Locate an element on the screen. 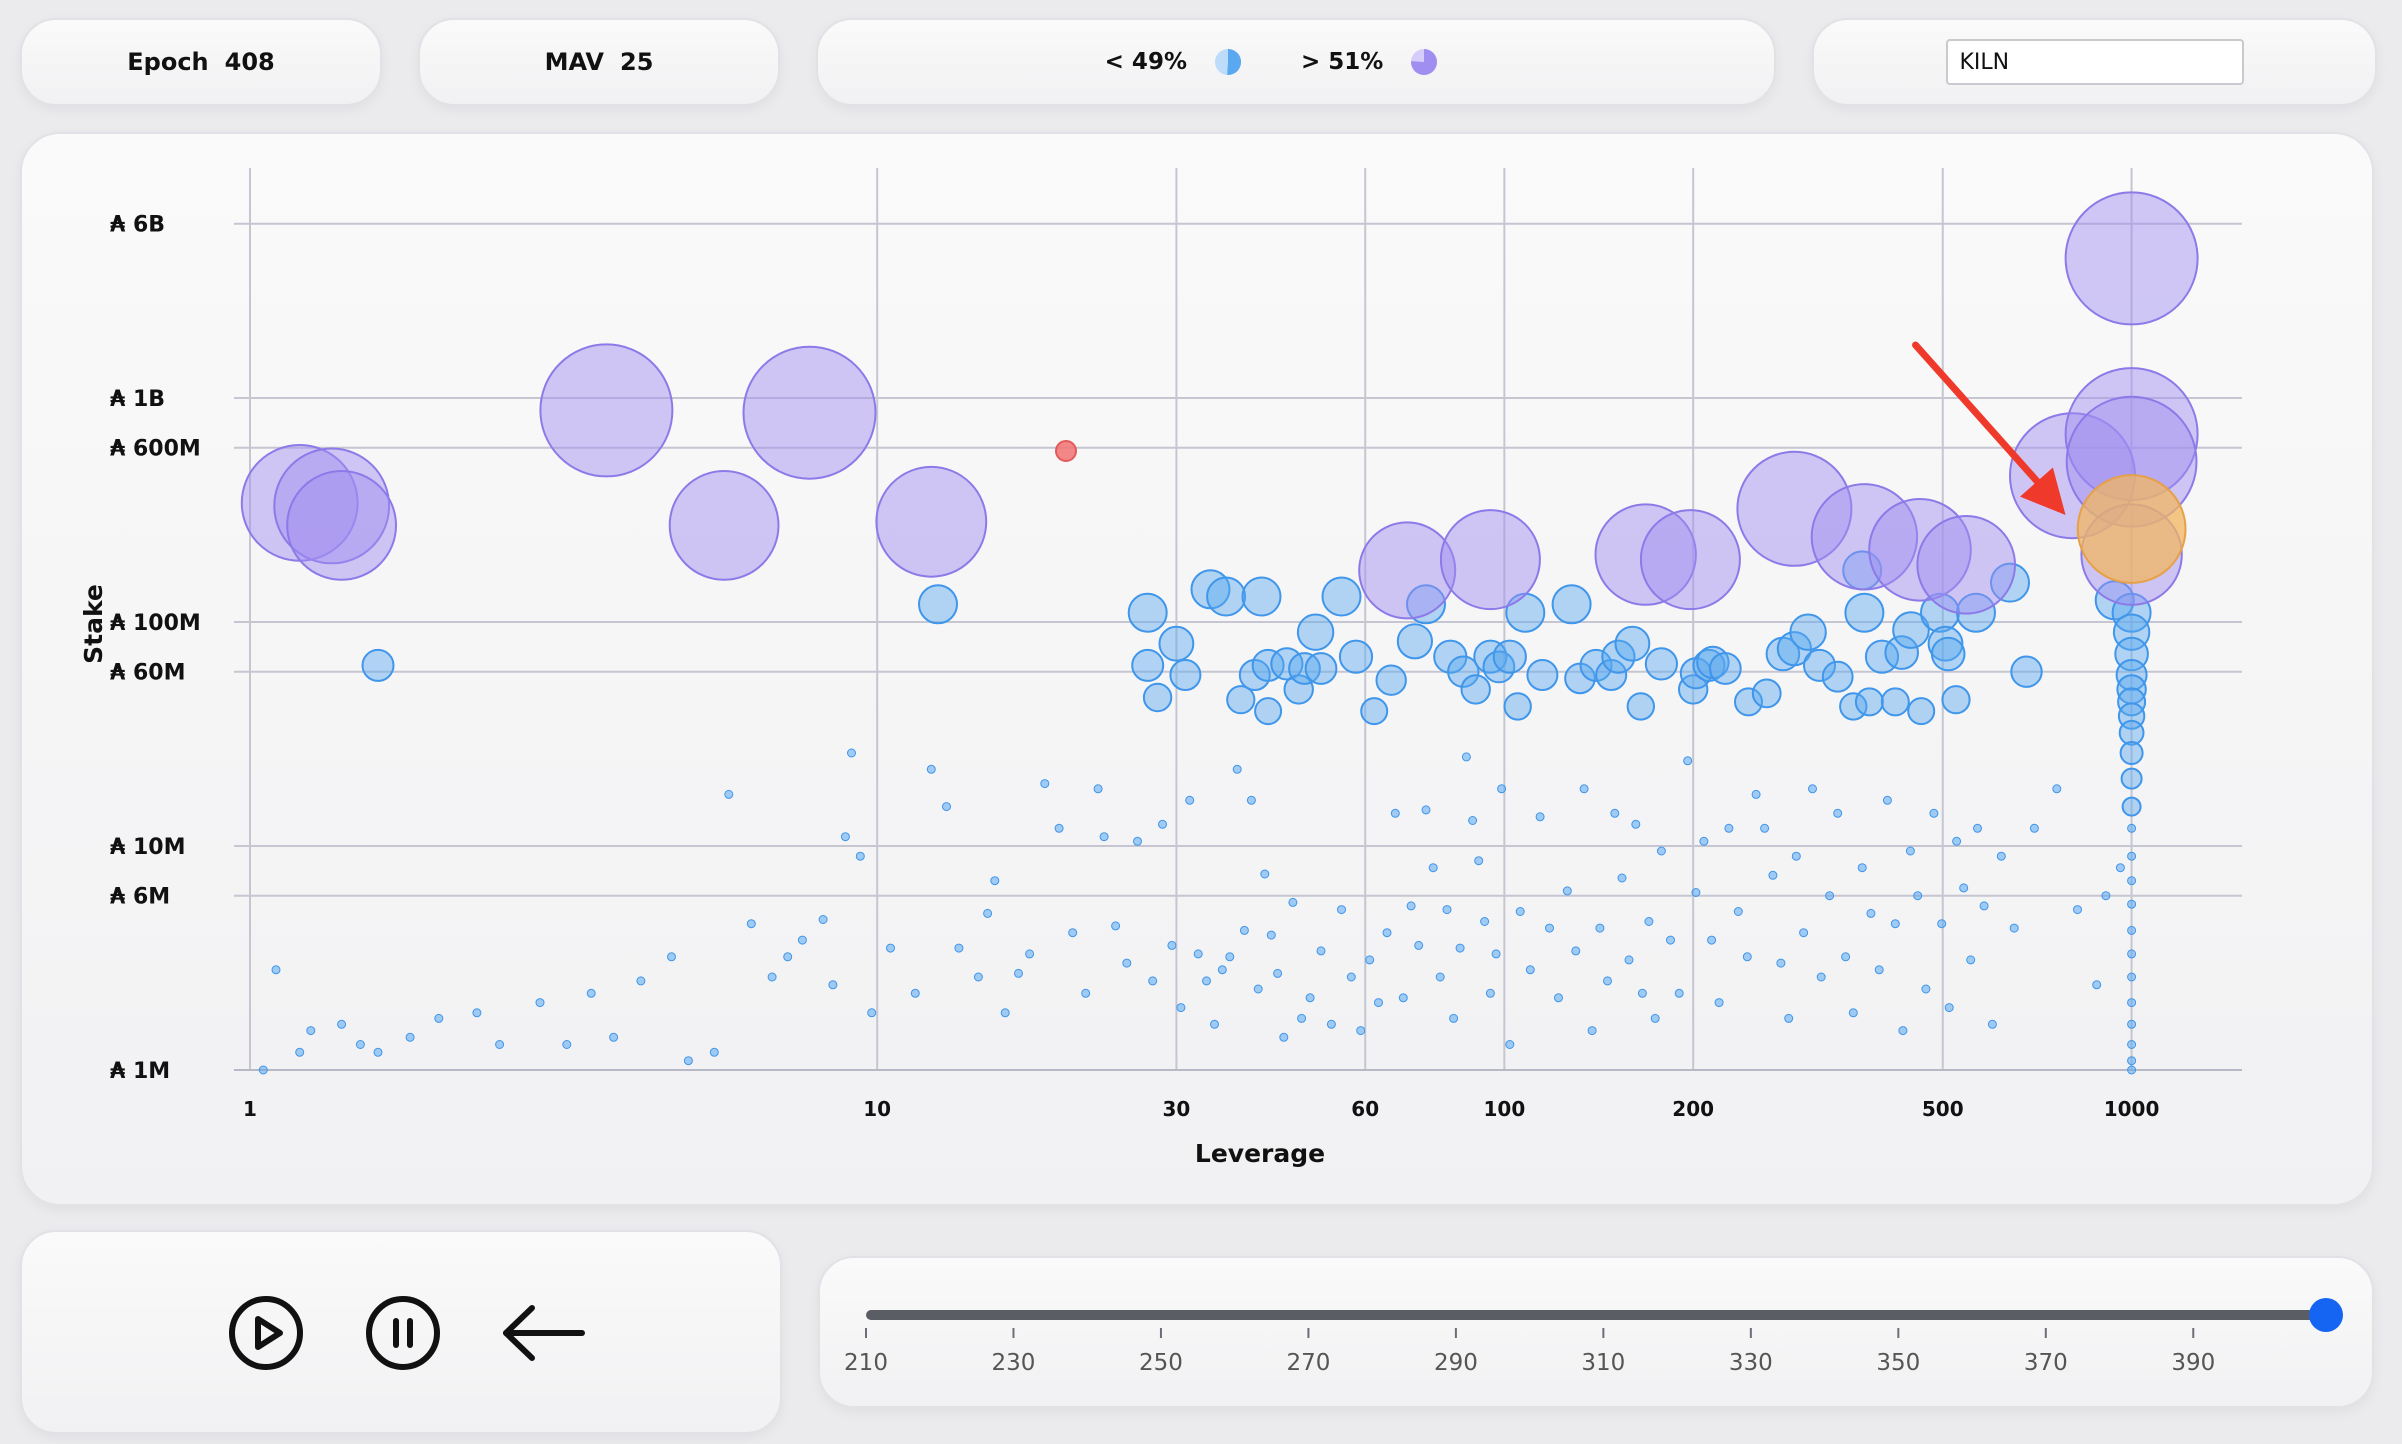  data-point-highlight is located at coordinates (2131, 529).